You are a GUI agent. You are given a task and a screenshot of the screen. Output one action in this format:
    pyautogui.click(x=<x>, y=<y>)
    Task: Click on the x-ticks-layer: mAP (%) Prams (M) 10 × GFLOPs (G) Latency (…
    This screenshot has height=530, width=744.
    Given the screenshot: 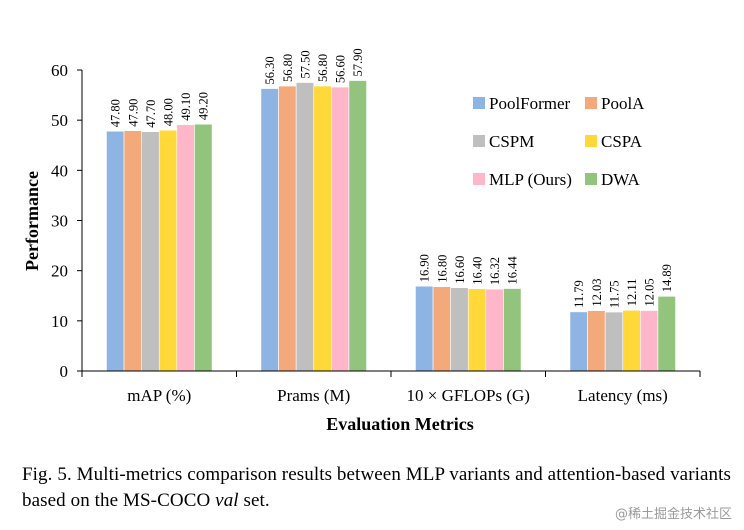 What is the action you would take?
    pyautogui.click(x=391, y=388)
    